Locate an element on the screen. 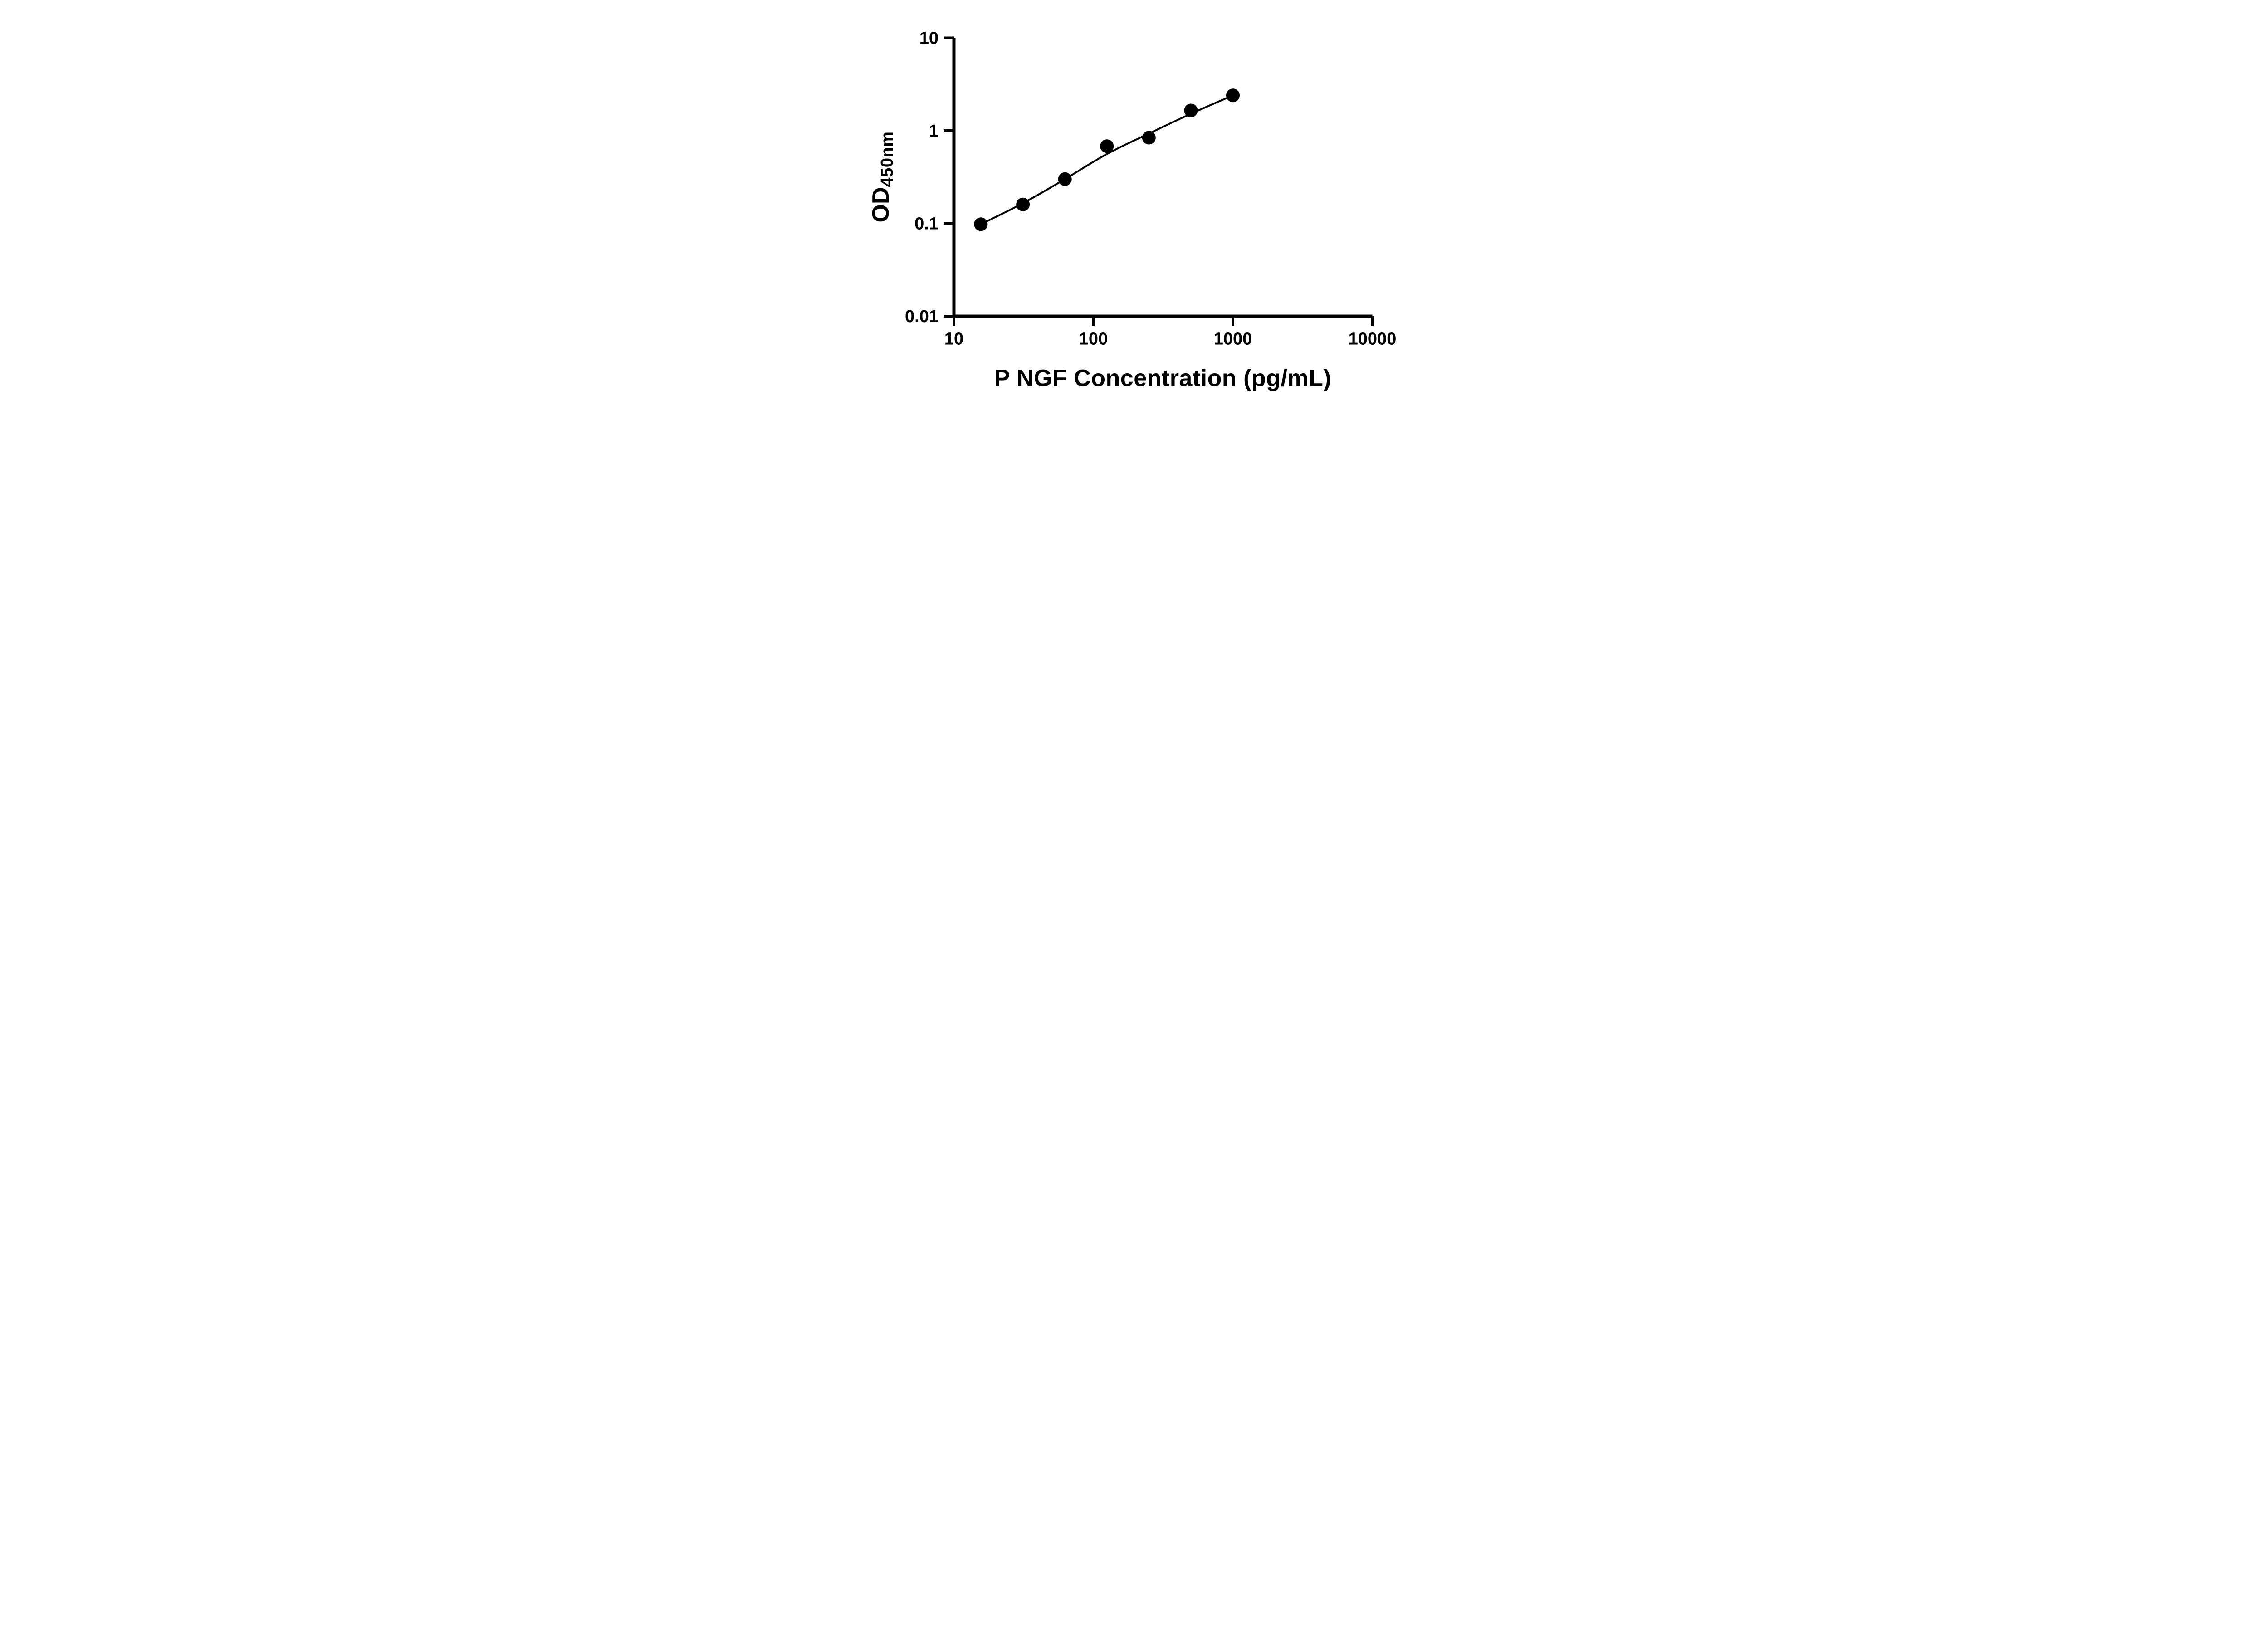  y-axis-title: OD450nm is located at coordinates (882, 177).